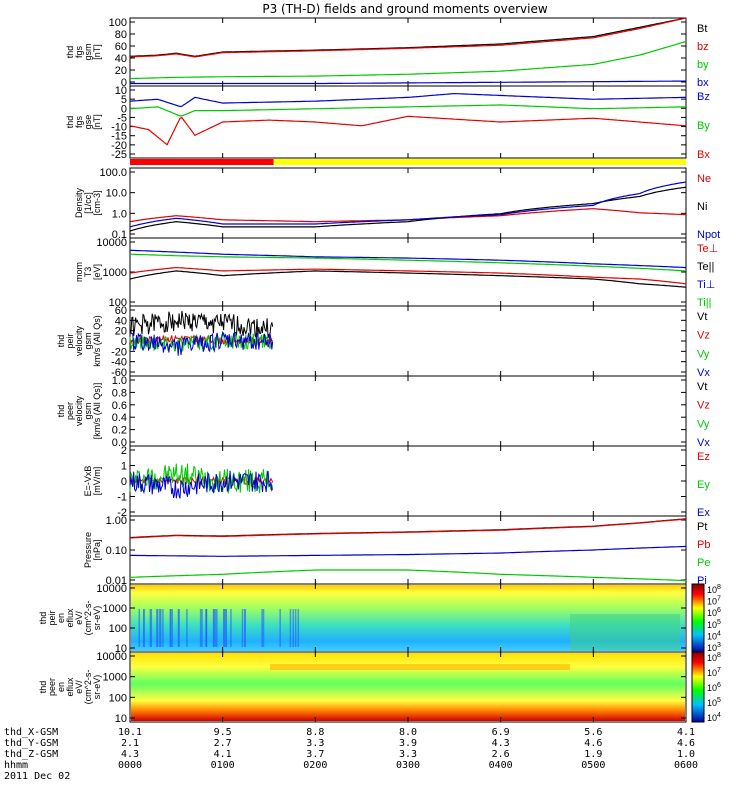 The height and width of the screenshot is (800, 750). Describe the element at coordinates (130, 743) in the screenshot. I see `ephemeris-value: 2.1` at that location.